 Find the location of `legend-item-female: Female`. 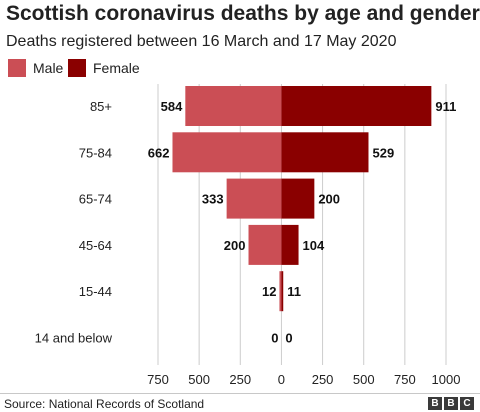

legend-item-female: Female is located at coordinates (104, 68).